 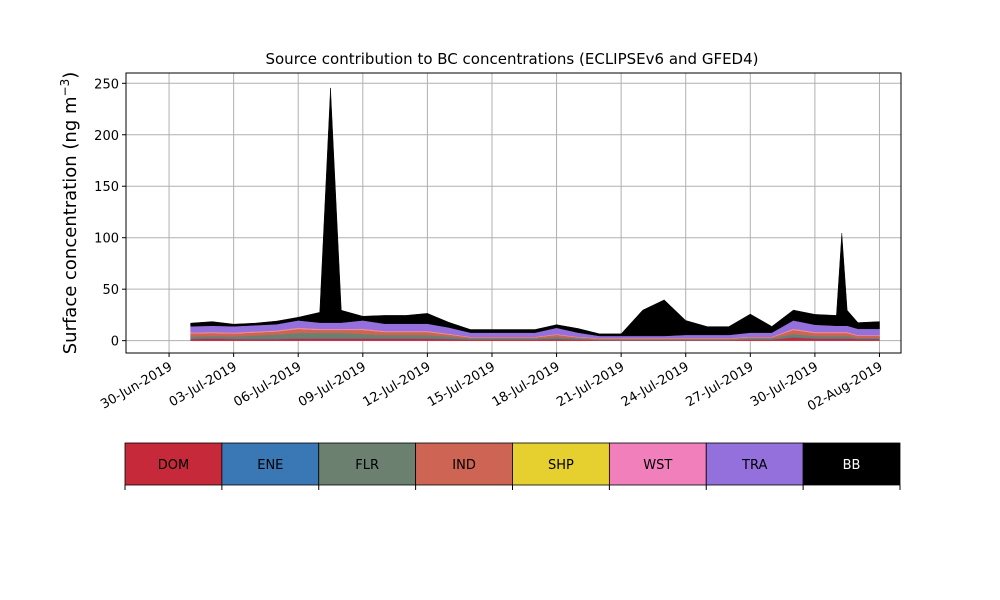 I want to click on y-axis-label-main: Surface concentration (ng m, so click(x=70, y=225).